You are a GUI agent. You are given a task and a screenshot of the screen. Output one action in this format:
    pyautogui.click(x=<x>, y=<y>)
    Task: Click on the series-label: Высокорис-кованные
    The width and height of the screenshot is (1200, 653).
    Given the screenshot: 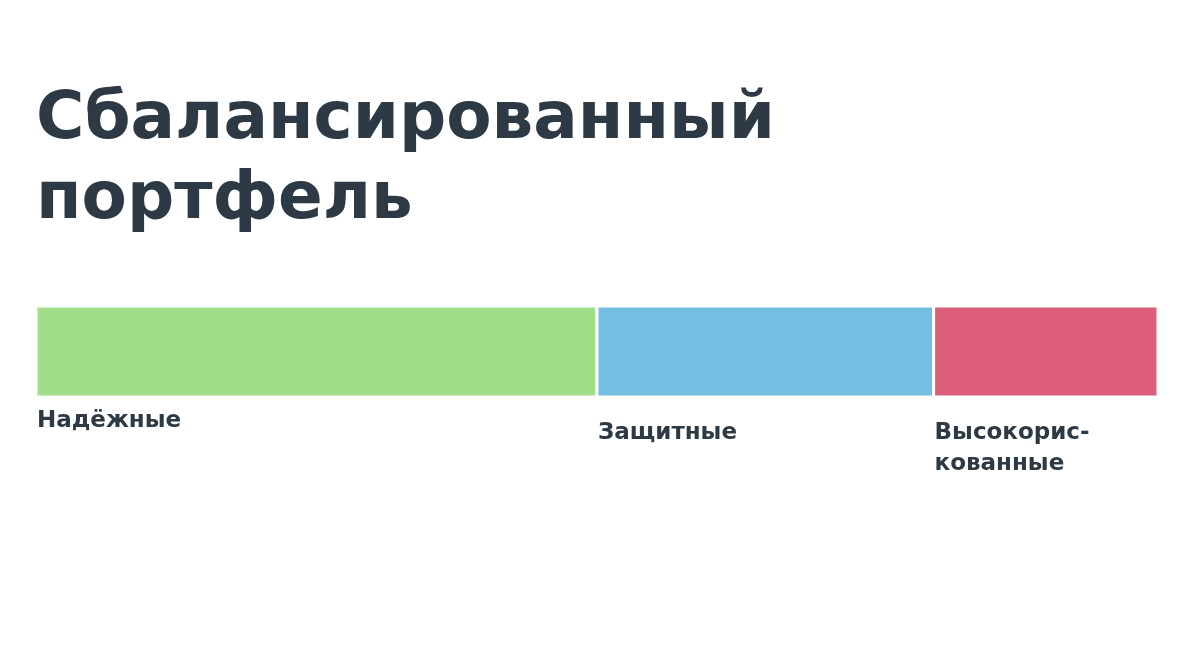 What is the action you would take?
    pyautogui.click(x=1012, y=446)
    